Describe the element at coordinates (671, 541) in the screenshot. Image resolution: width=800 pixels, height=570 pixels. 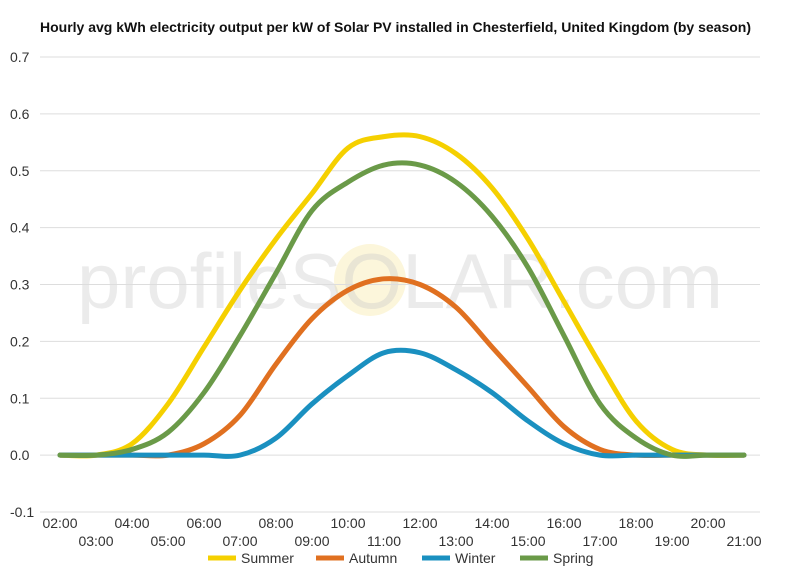
I see `x-tick-label: 19:00` at that location.